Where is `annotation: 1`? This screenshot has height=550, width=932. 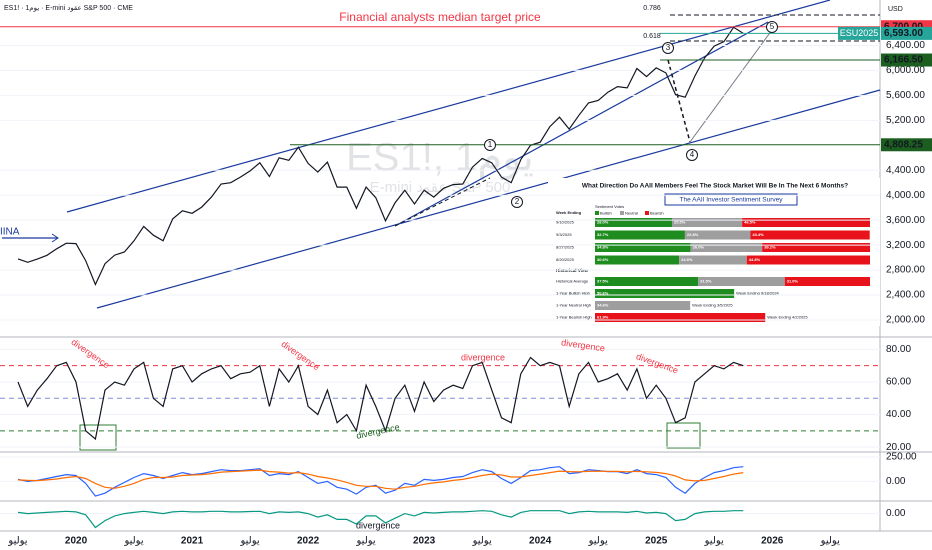 annotation: 1 is located at coordinates (490, 144).